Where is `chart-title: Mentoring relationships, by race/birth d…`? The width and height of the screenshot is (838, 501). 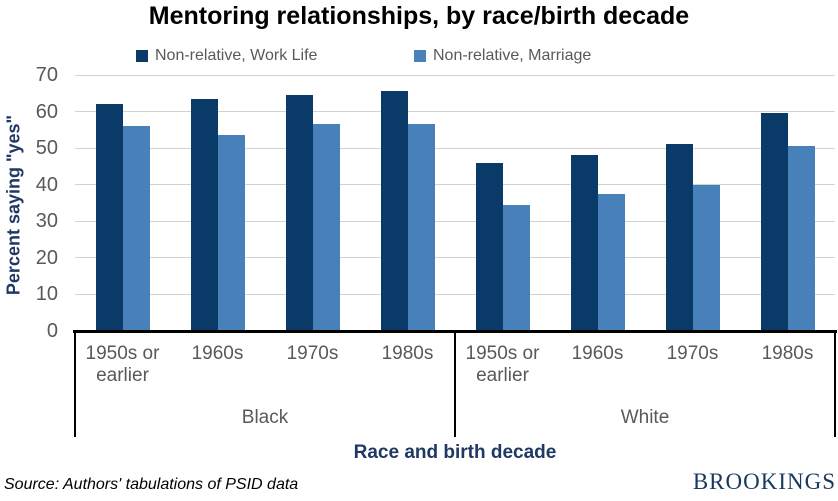 chart-title: Mentoring relationships, by race/birth d… is located at coordinates (419, 16).